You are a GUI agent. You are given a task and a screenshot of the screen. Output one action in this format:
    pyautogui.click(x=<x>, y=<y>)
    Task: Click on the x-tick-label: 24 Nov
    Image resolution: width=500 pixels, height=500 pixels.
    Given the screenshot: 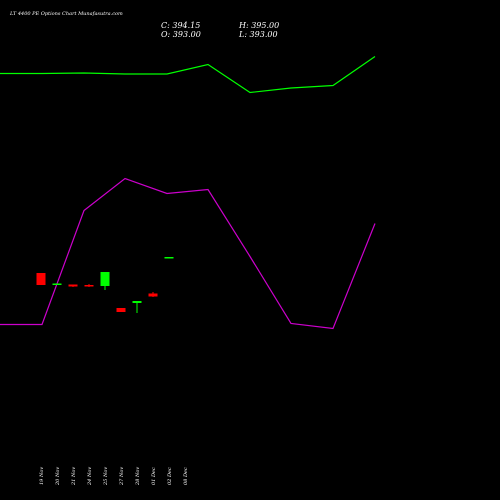 What is the action you would take?
    pyautogui.click(x=90, y=476)
    